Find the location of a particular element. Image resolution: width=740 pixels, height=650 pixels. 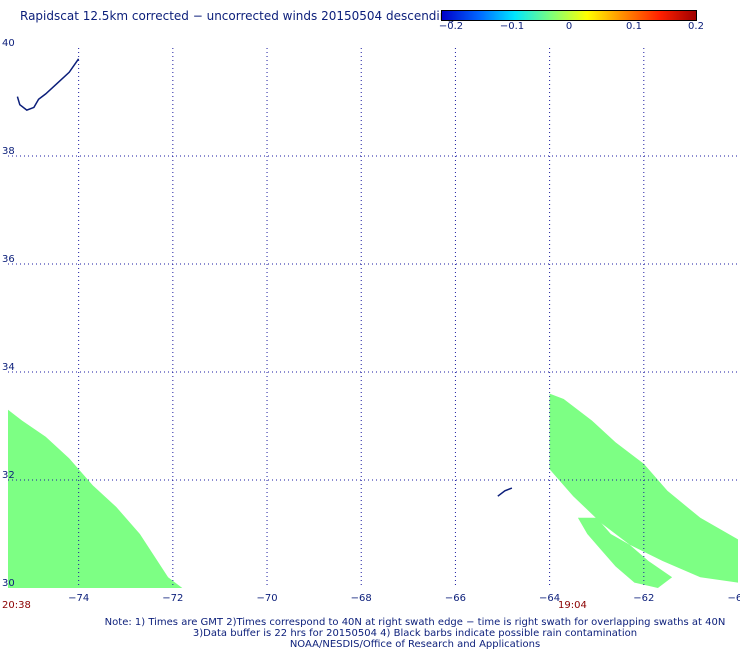

lat-tick-label: 36 is located at coordinates (8, 259).